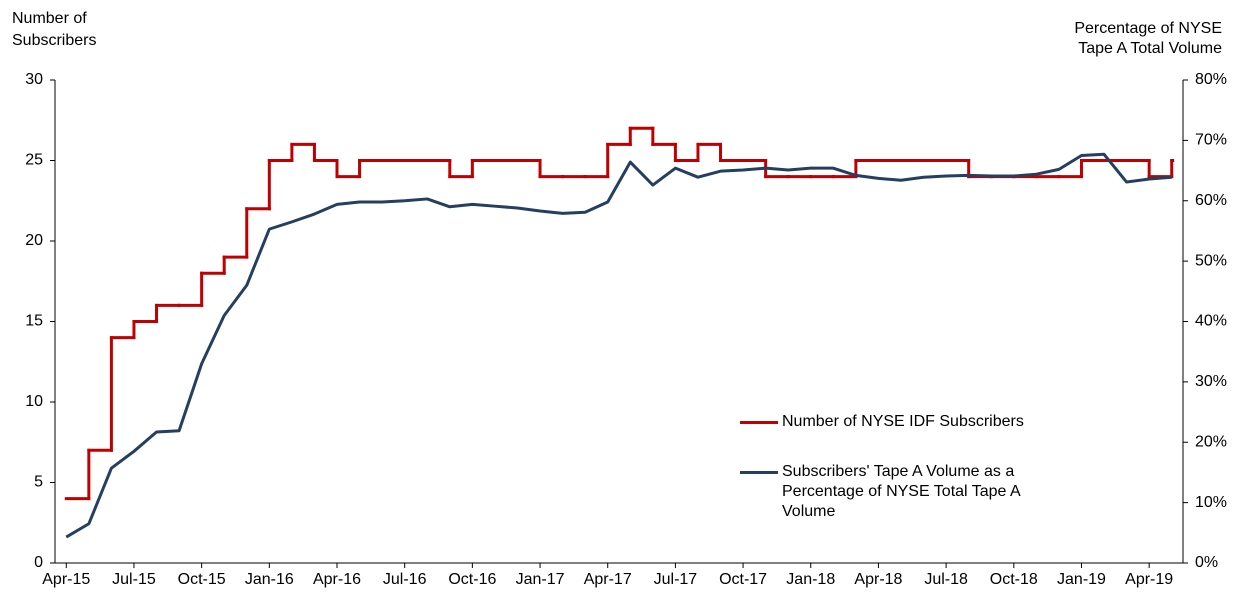 The image size is (1239, 601). I want to click on x-tick-label: Jan-19, so click(1081, 579).